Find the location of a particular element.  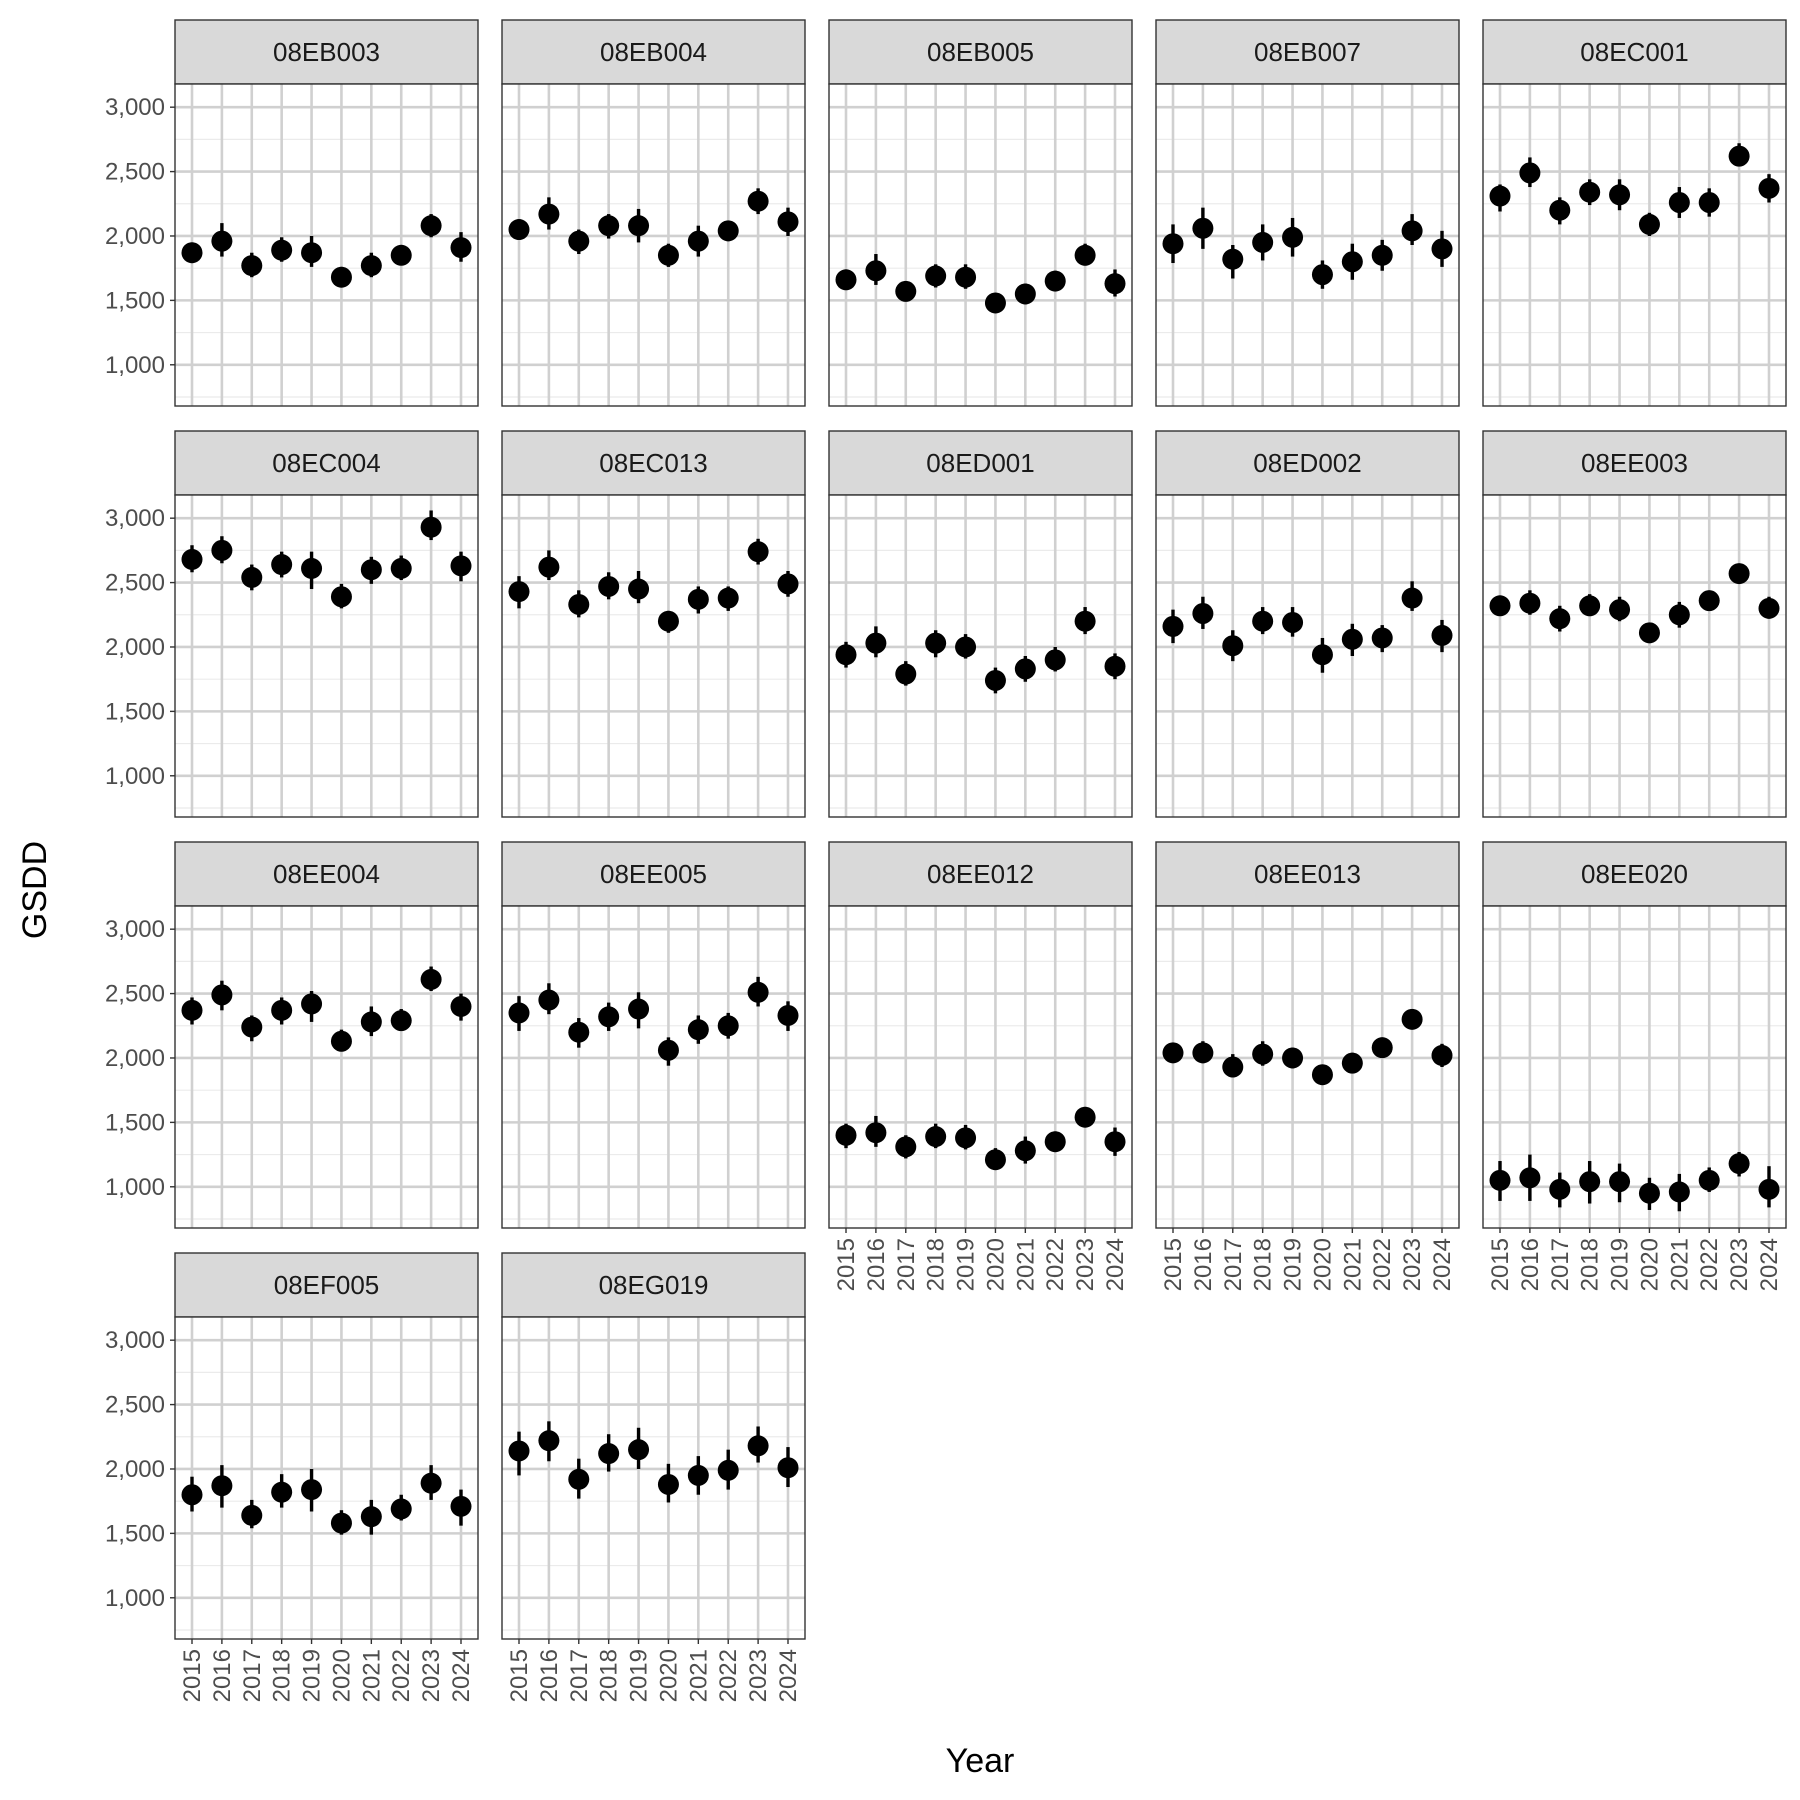

facet-strip-label: 08EE003 is located at coordinates (1634, 463).